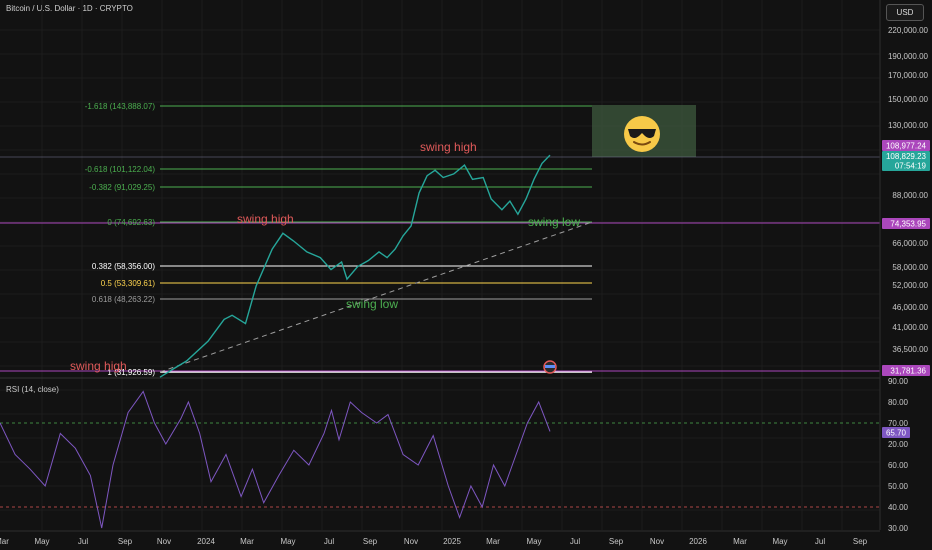 The width and height of the screenshot is (932, 550). What do you see at coordinates (898, 465) in the screenshot?
I see `rsi-tick: 60.00` at bounding box center [898, 465].